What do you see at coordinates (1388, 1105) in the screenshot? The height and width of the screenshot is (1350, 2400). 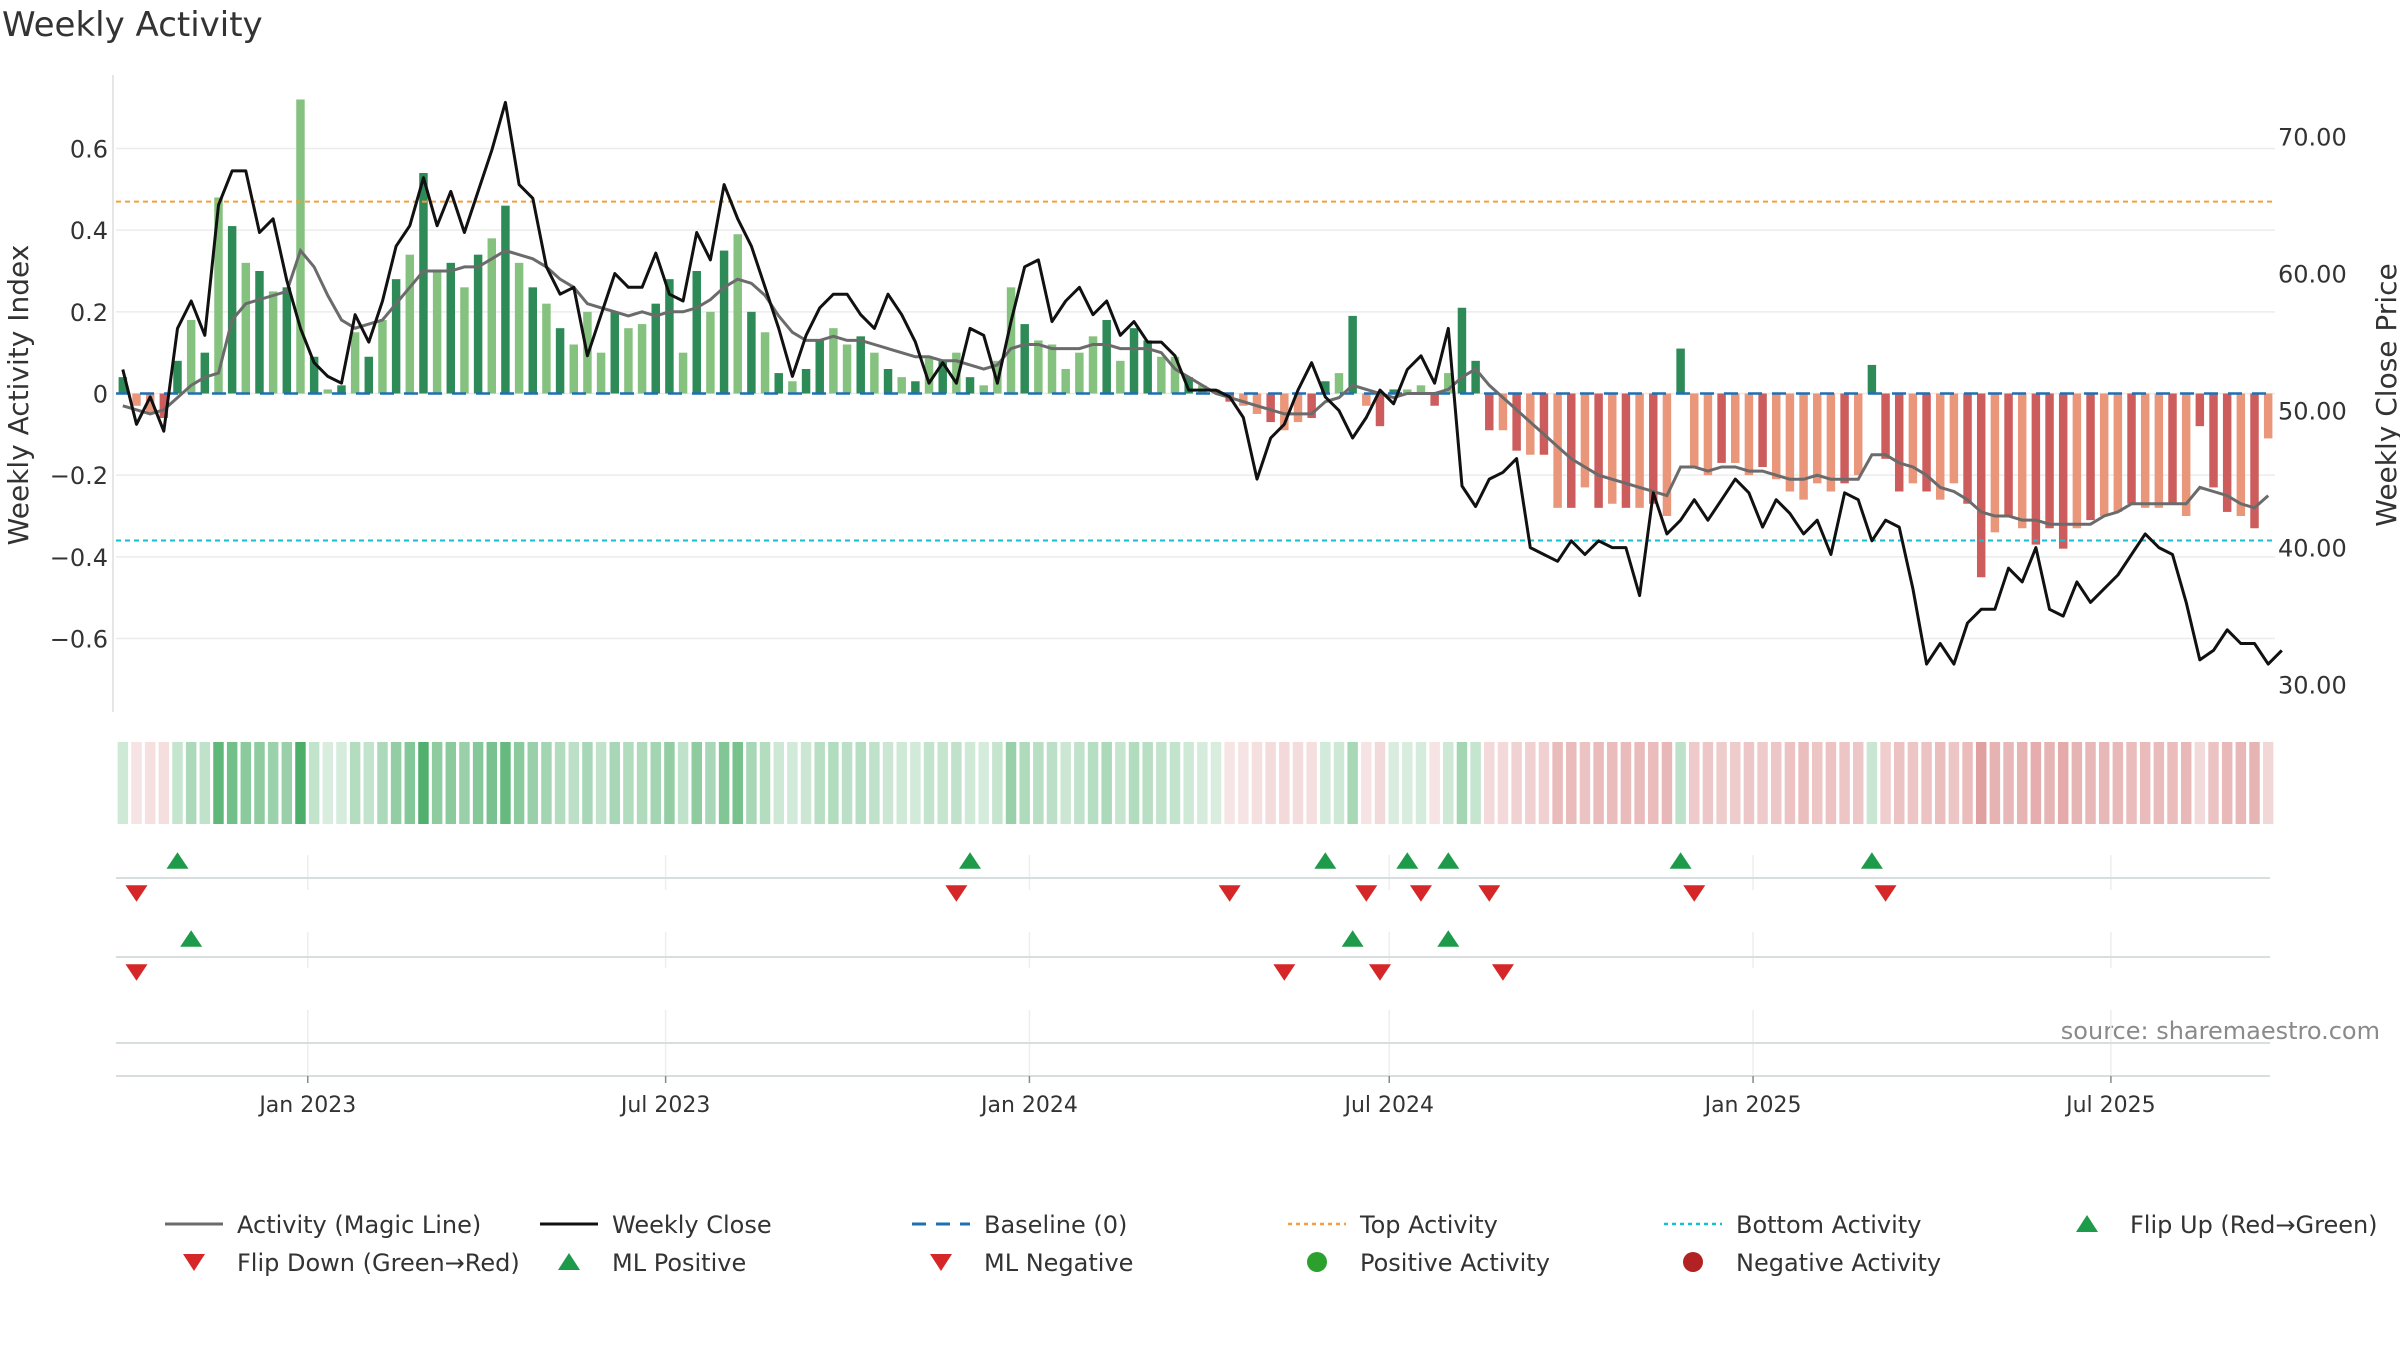 I see `x-tick-label: Jul 2024` at bounding box center [1388, 1105].